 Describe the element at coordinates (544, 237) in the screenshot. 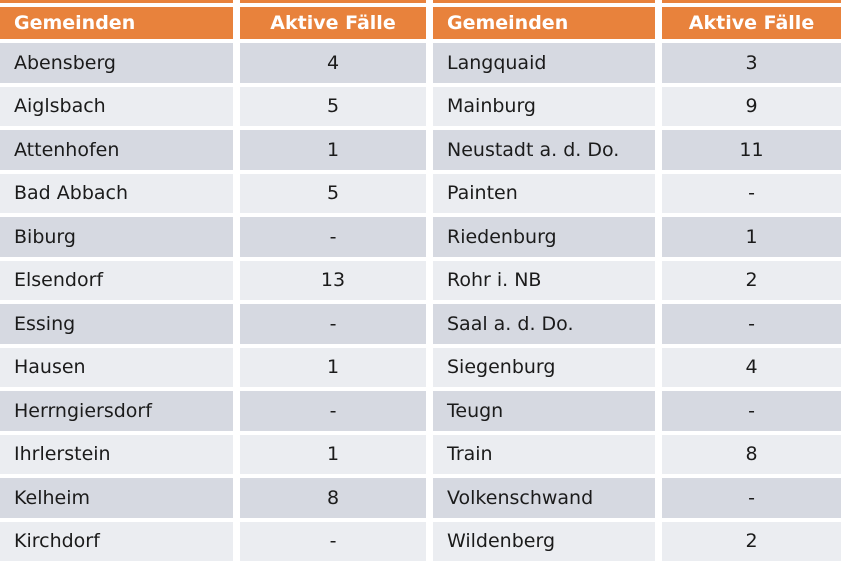

I see `gemeinde-name-cell: Riedenburg` at that location.